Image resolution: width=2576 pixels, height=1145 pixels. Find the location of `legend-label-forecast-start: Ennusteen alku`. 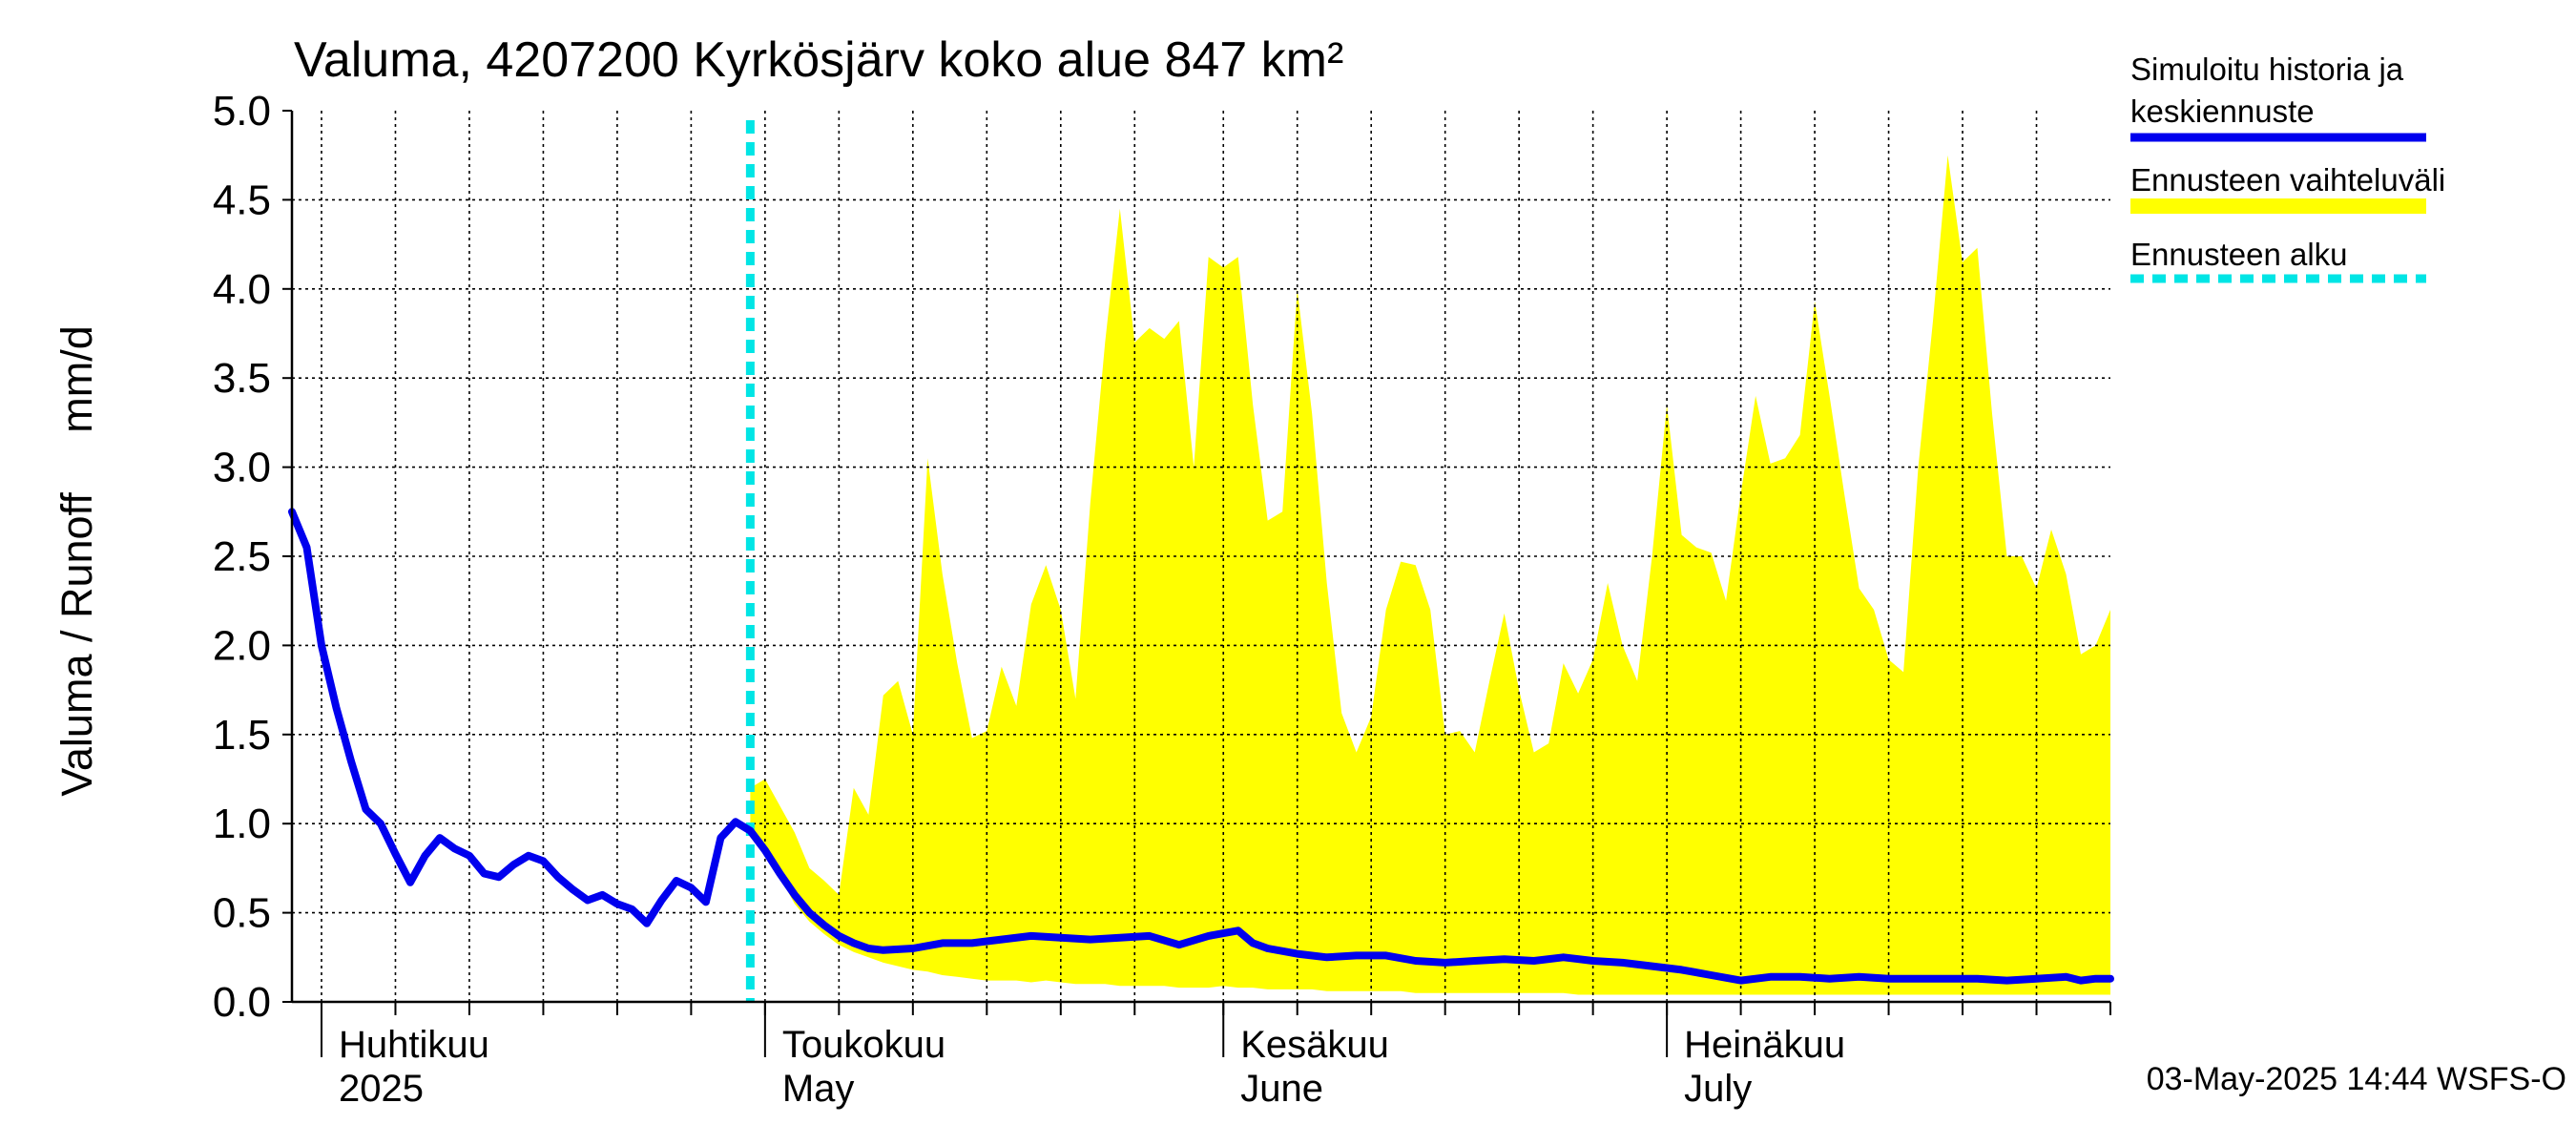

legend-label-forecast-start: Ennusteen alku is located at coordinates (2239, 255).